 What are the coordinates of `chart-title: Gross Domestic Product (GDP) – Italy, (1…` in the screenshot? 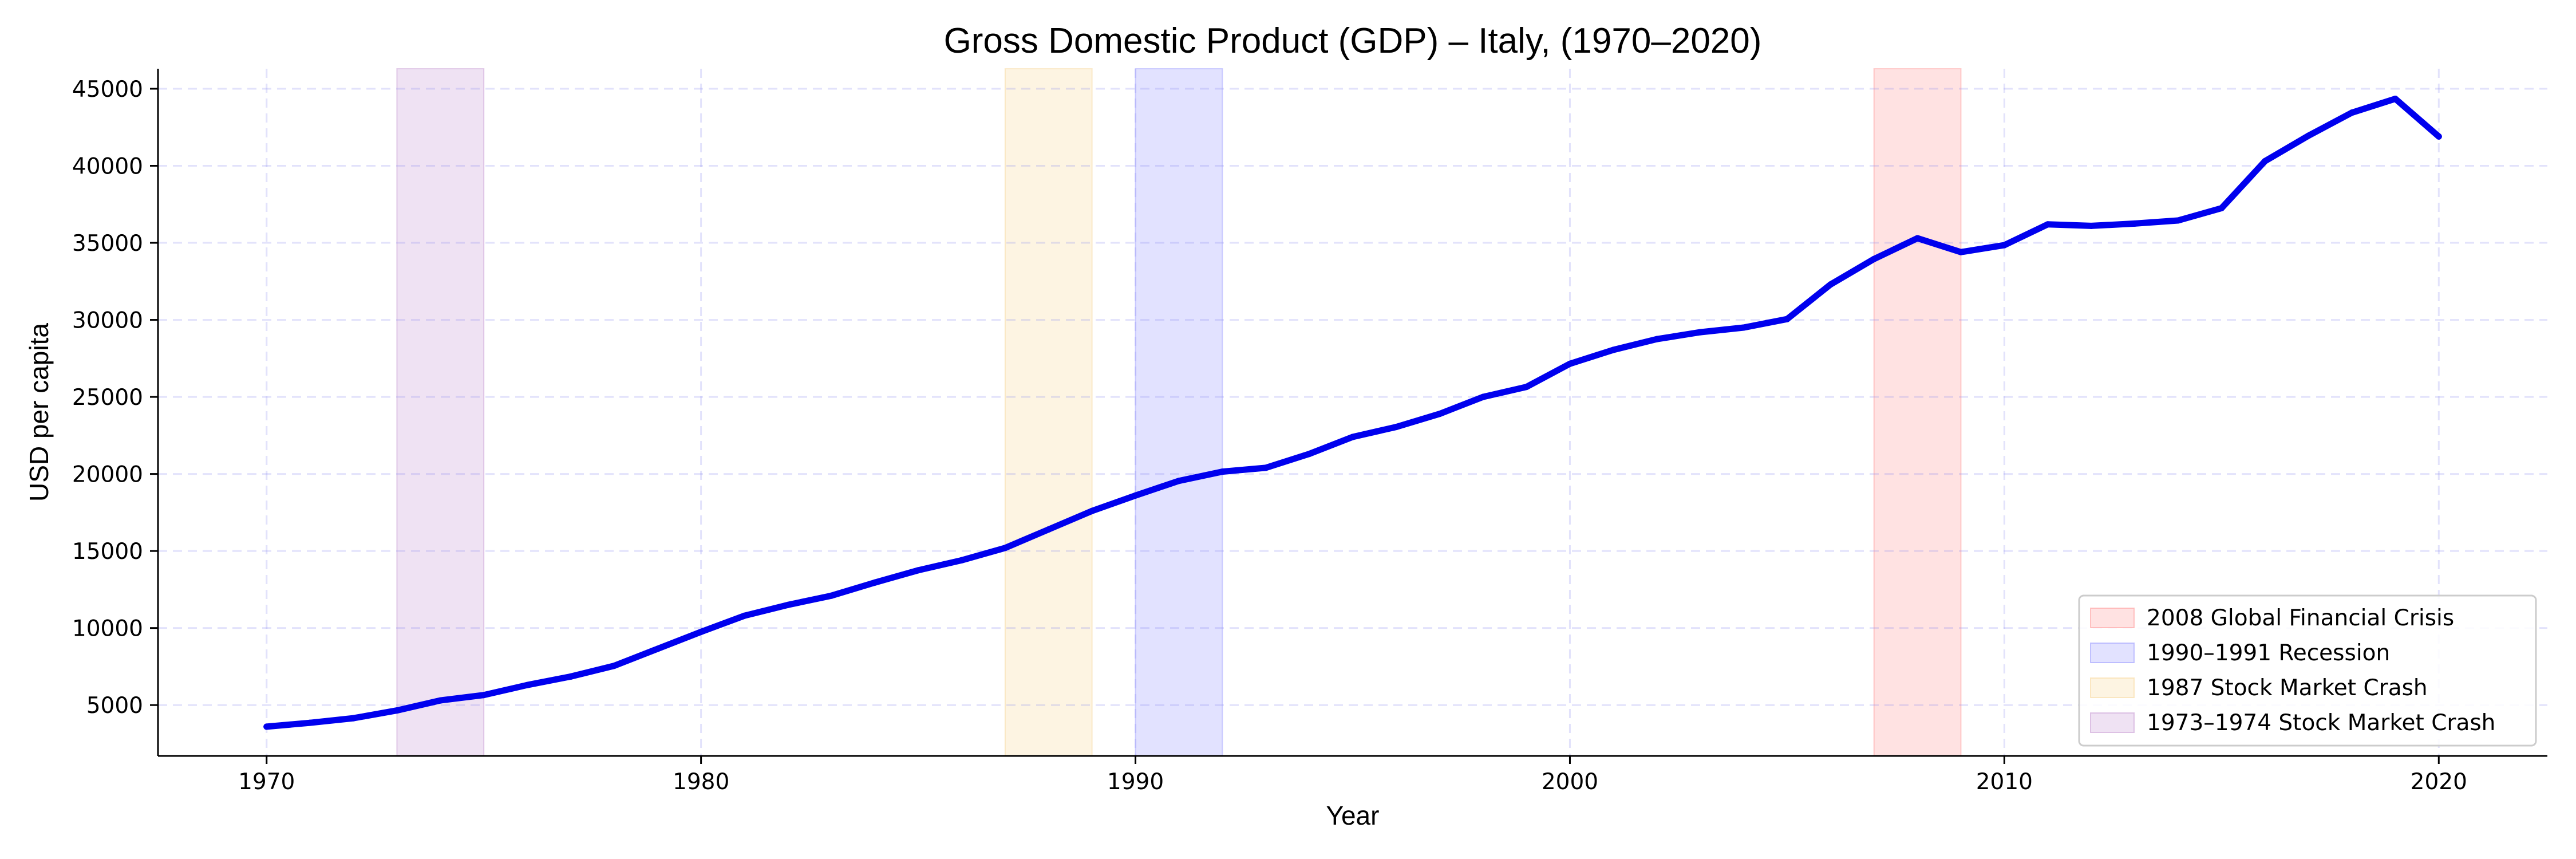 It's located at (1353, 41).